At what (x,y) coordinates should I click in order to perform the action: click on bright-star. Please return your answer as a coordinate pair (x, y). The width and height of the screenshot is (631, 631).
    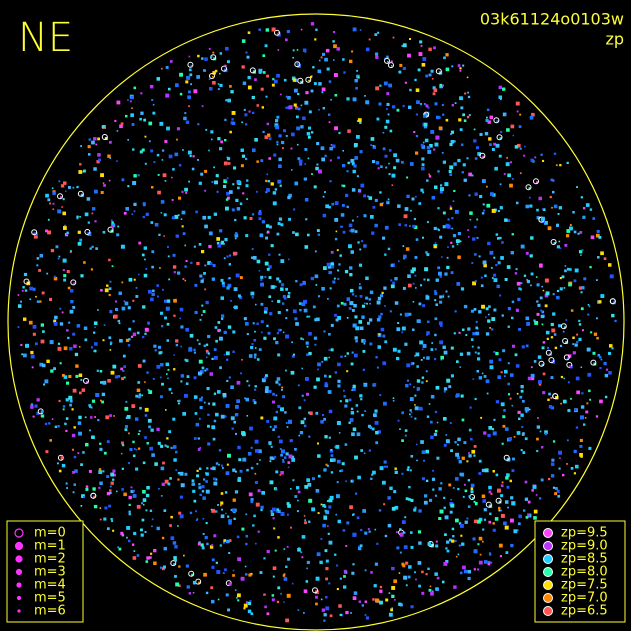
    Looking at the image, I should click on (569, 364).